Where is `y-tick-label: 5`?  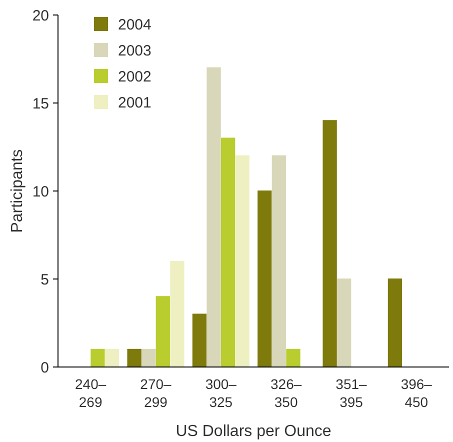
y-tick-label: 5 is located at coordinates (44, 279).